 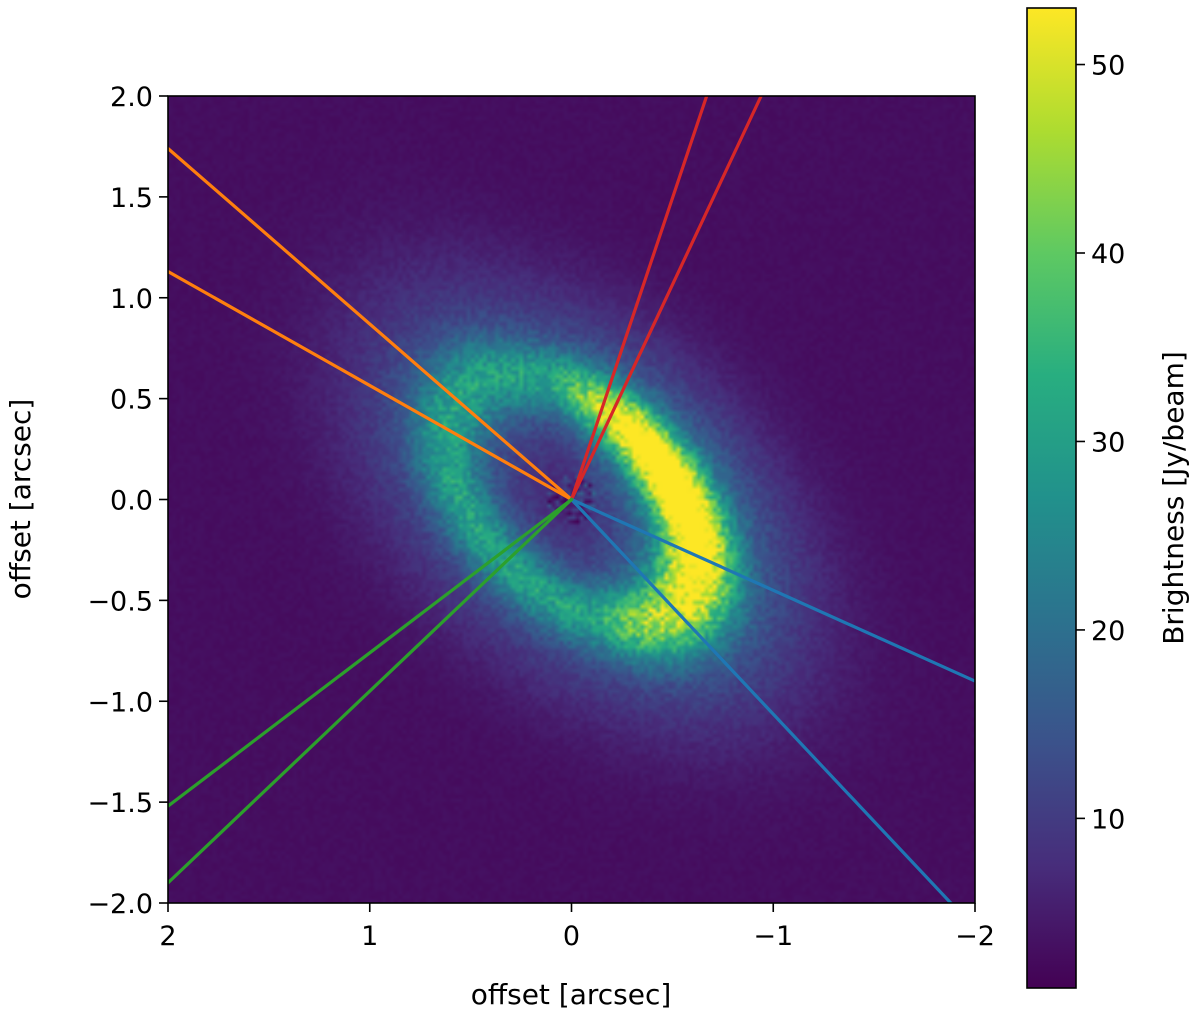 I want to click on y-tick-label: 1.5, so click(x=131, y=198).